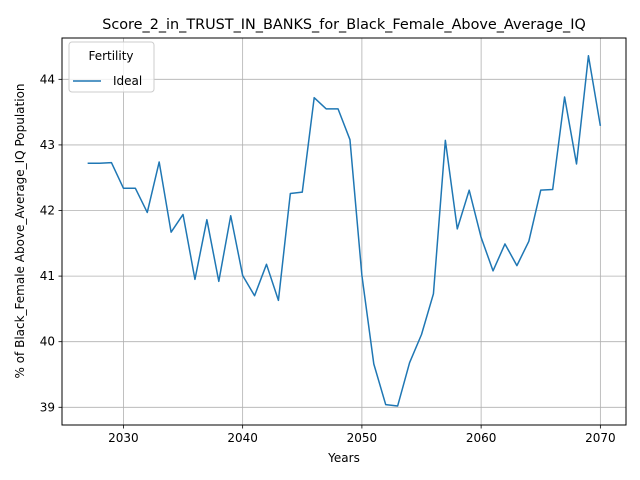 The width and height of the screenshot is (640, 480). Describe the element at coordinates (47, 145) in the screenshot. I see `y-tick-label: 43` at that location.